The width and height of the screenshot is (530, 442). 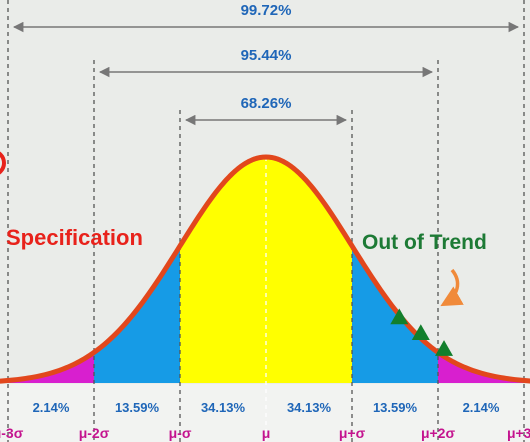 I want to click on range-label-2: 95.44%, so click(x=266, y=55).